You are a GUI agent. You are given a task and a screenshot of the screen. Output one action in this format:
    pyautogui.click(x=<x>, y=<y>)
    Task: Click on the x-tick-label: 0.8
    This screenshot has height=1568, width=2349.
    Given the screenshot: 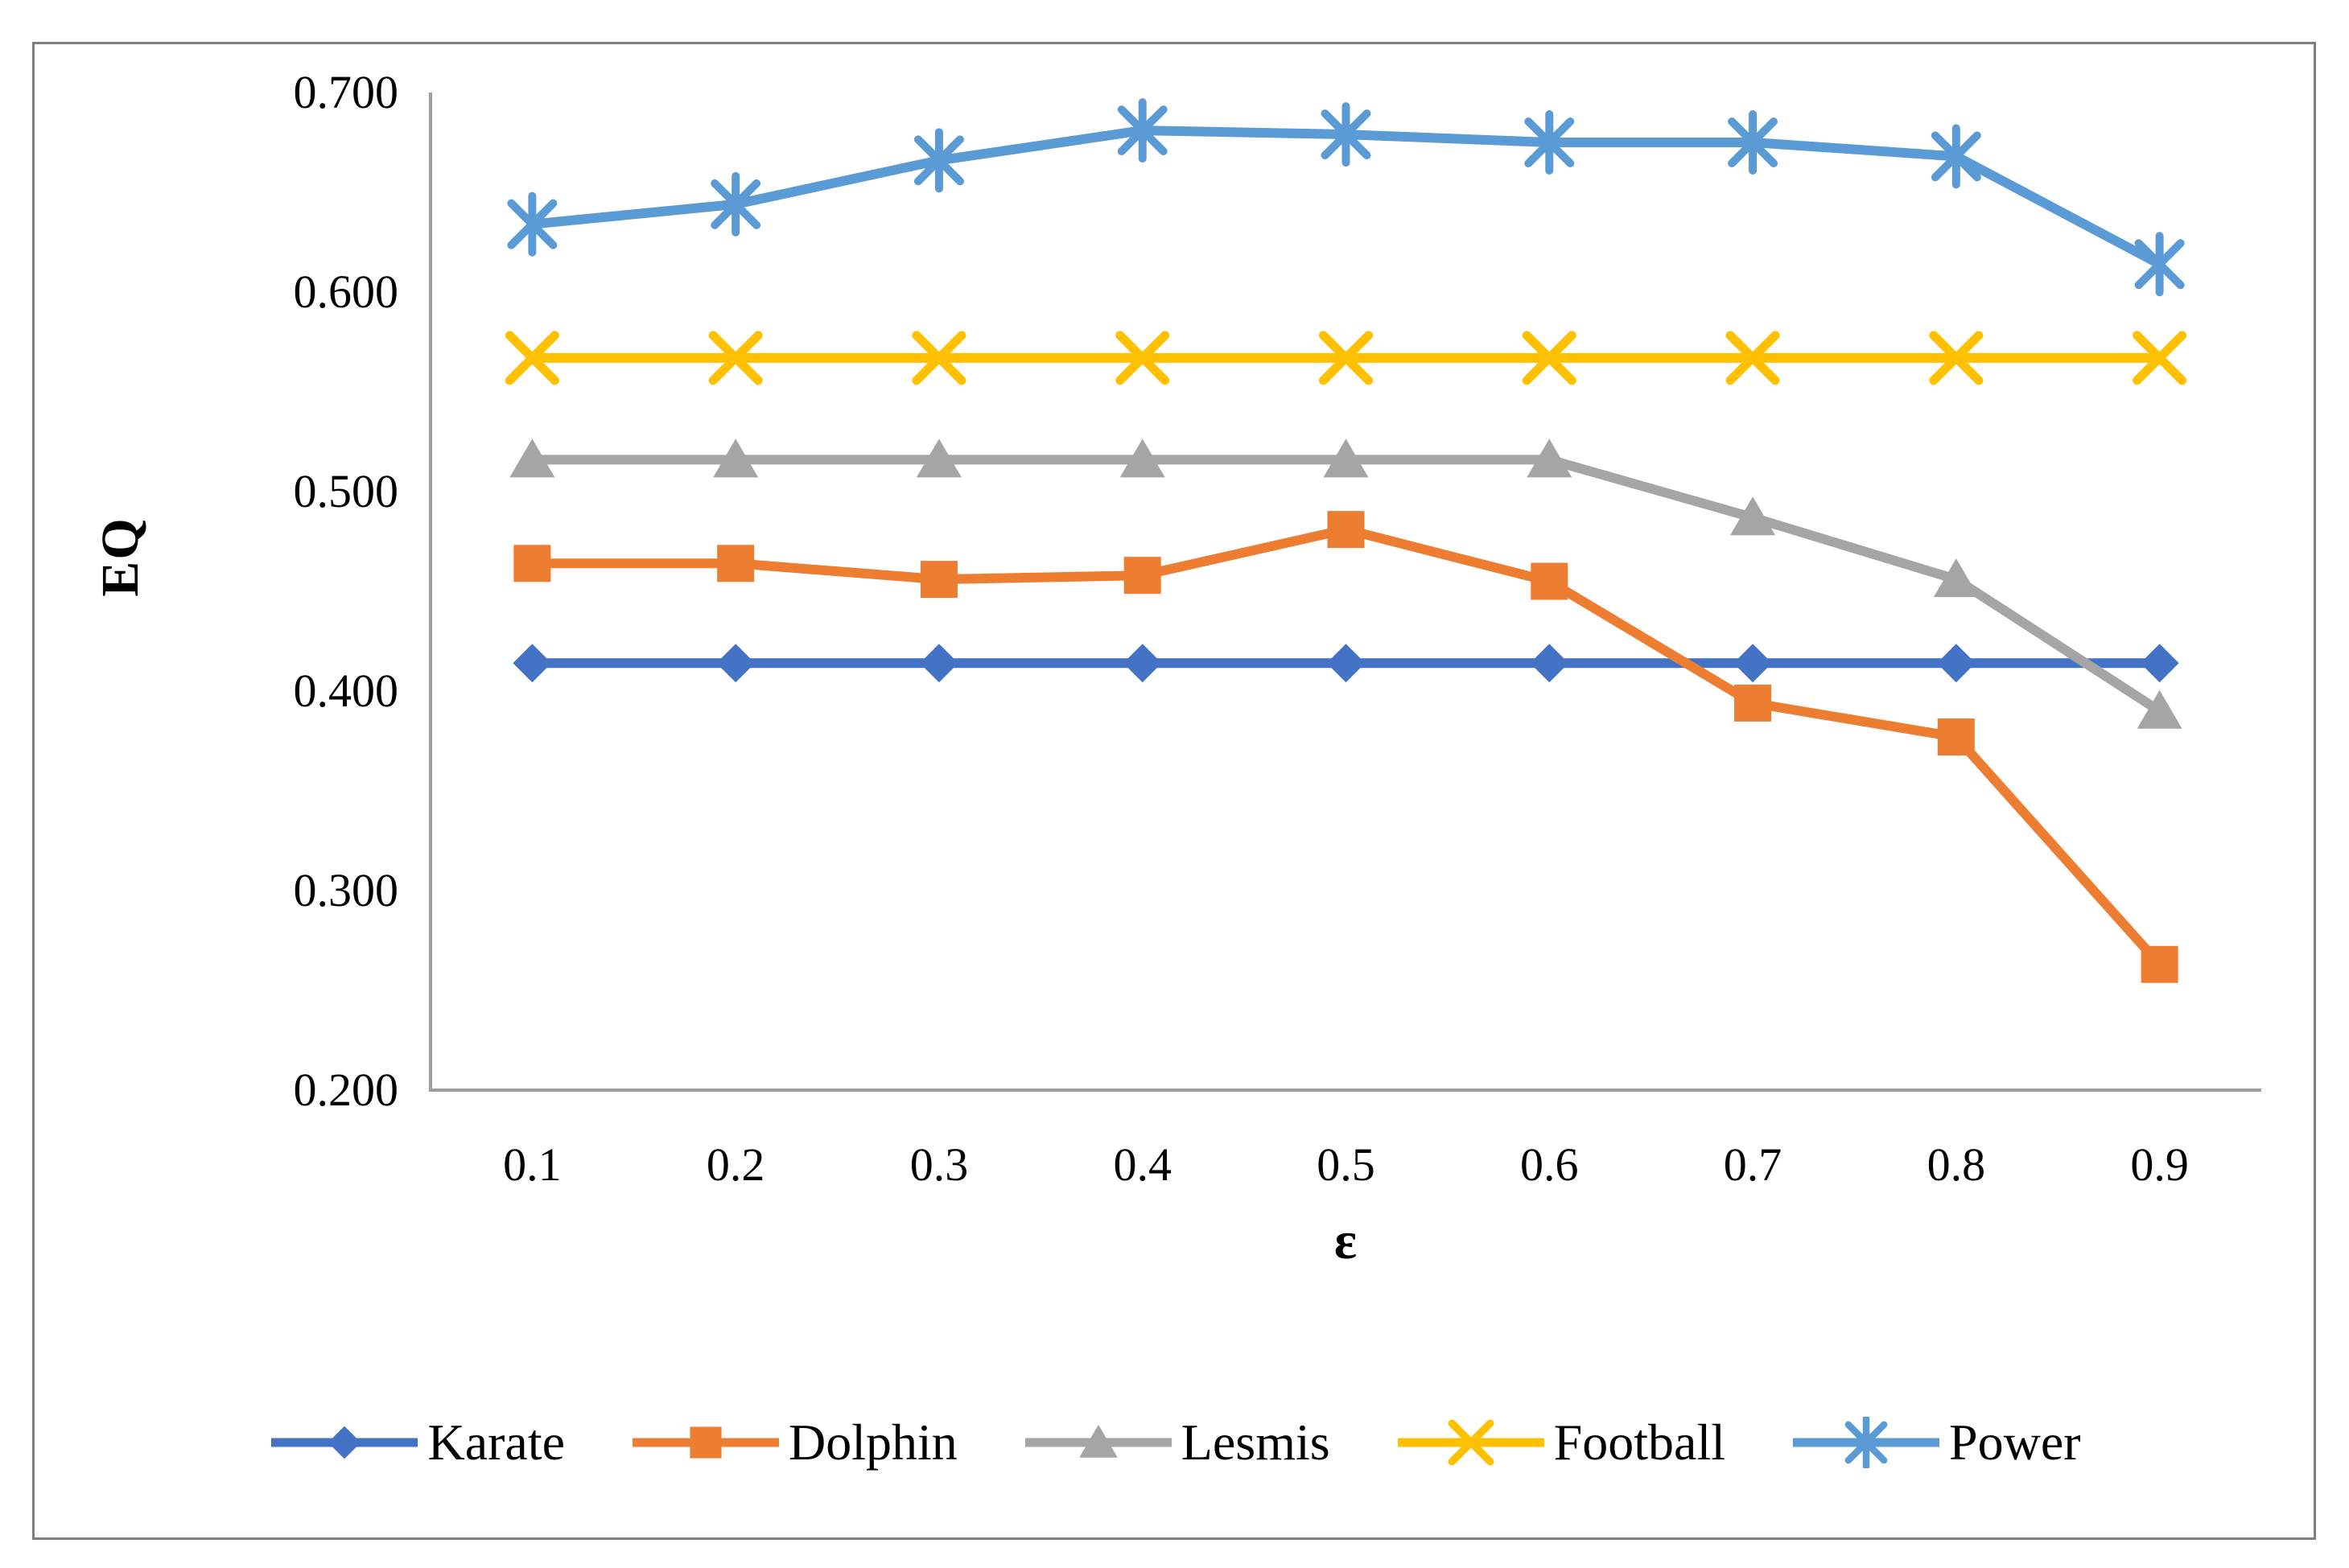 What is the action you would take?
    pyautogui.click(x=1956, y=1164)
    